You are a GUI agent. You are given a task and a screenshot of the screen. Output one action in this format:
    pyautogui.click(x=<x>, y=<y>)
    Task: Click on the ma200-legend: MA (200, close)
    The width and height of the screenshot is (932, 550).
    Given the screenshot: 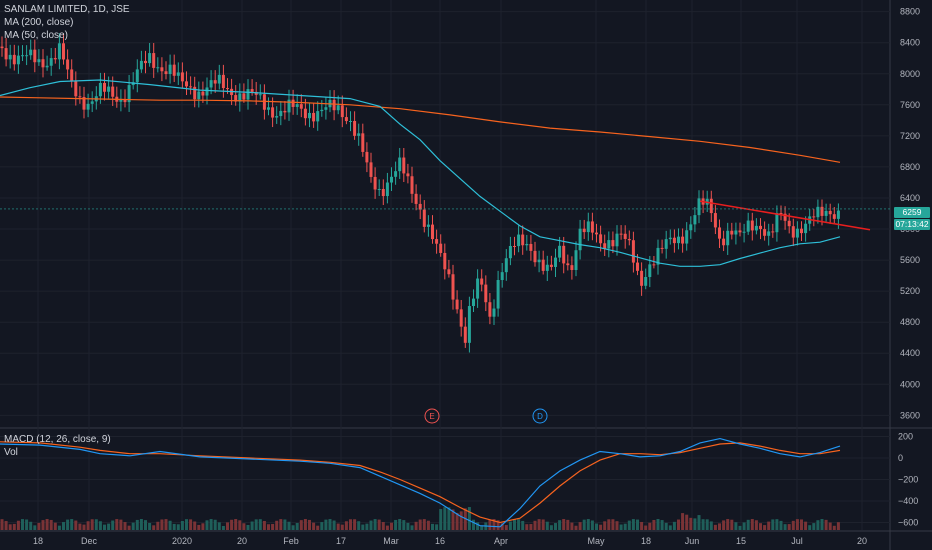 What is the action you would take?
    pyautogui.click(x=39, y=22)
    